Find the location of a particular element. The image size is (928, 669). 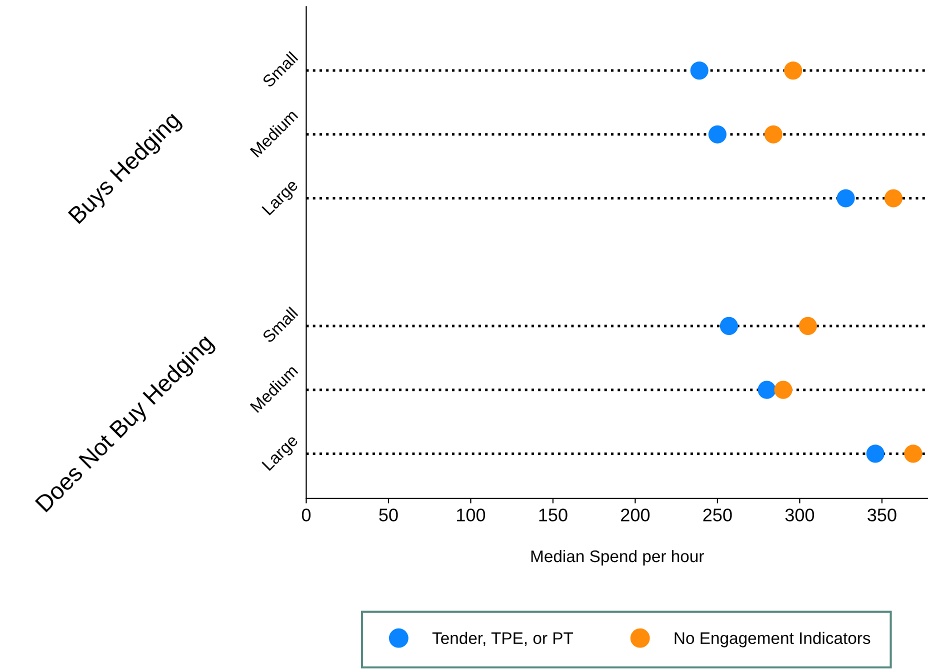

x-tick-label: 350 is located at coordinates (882, 515).